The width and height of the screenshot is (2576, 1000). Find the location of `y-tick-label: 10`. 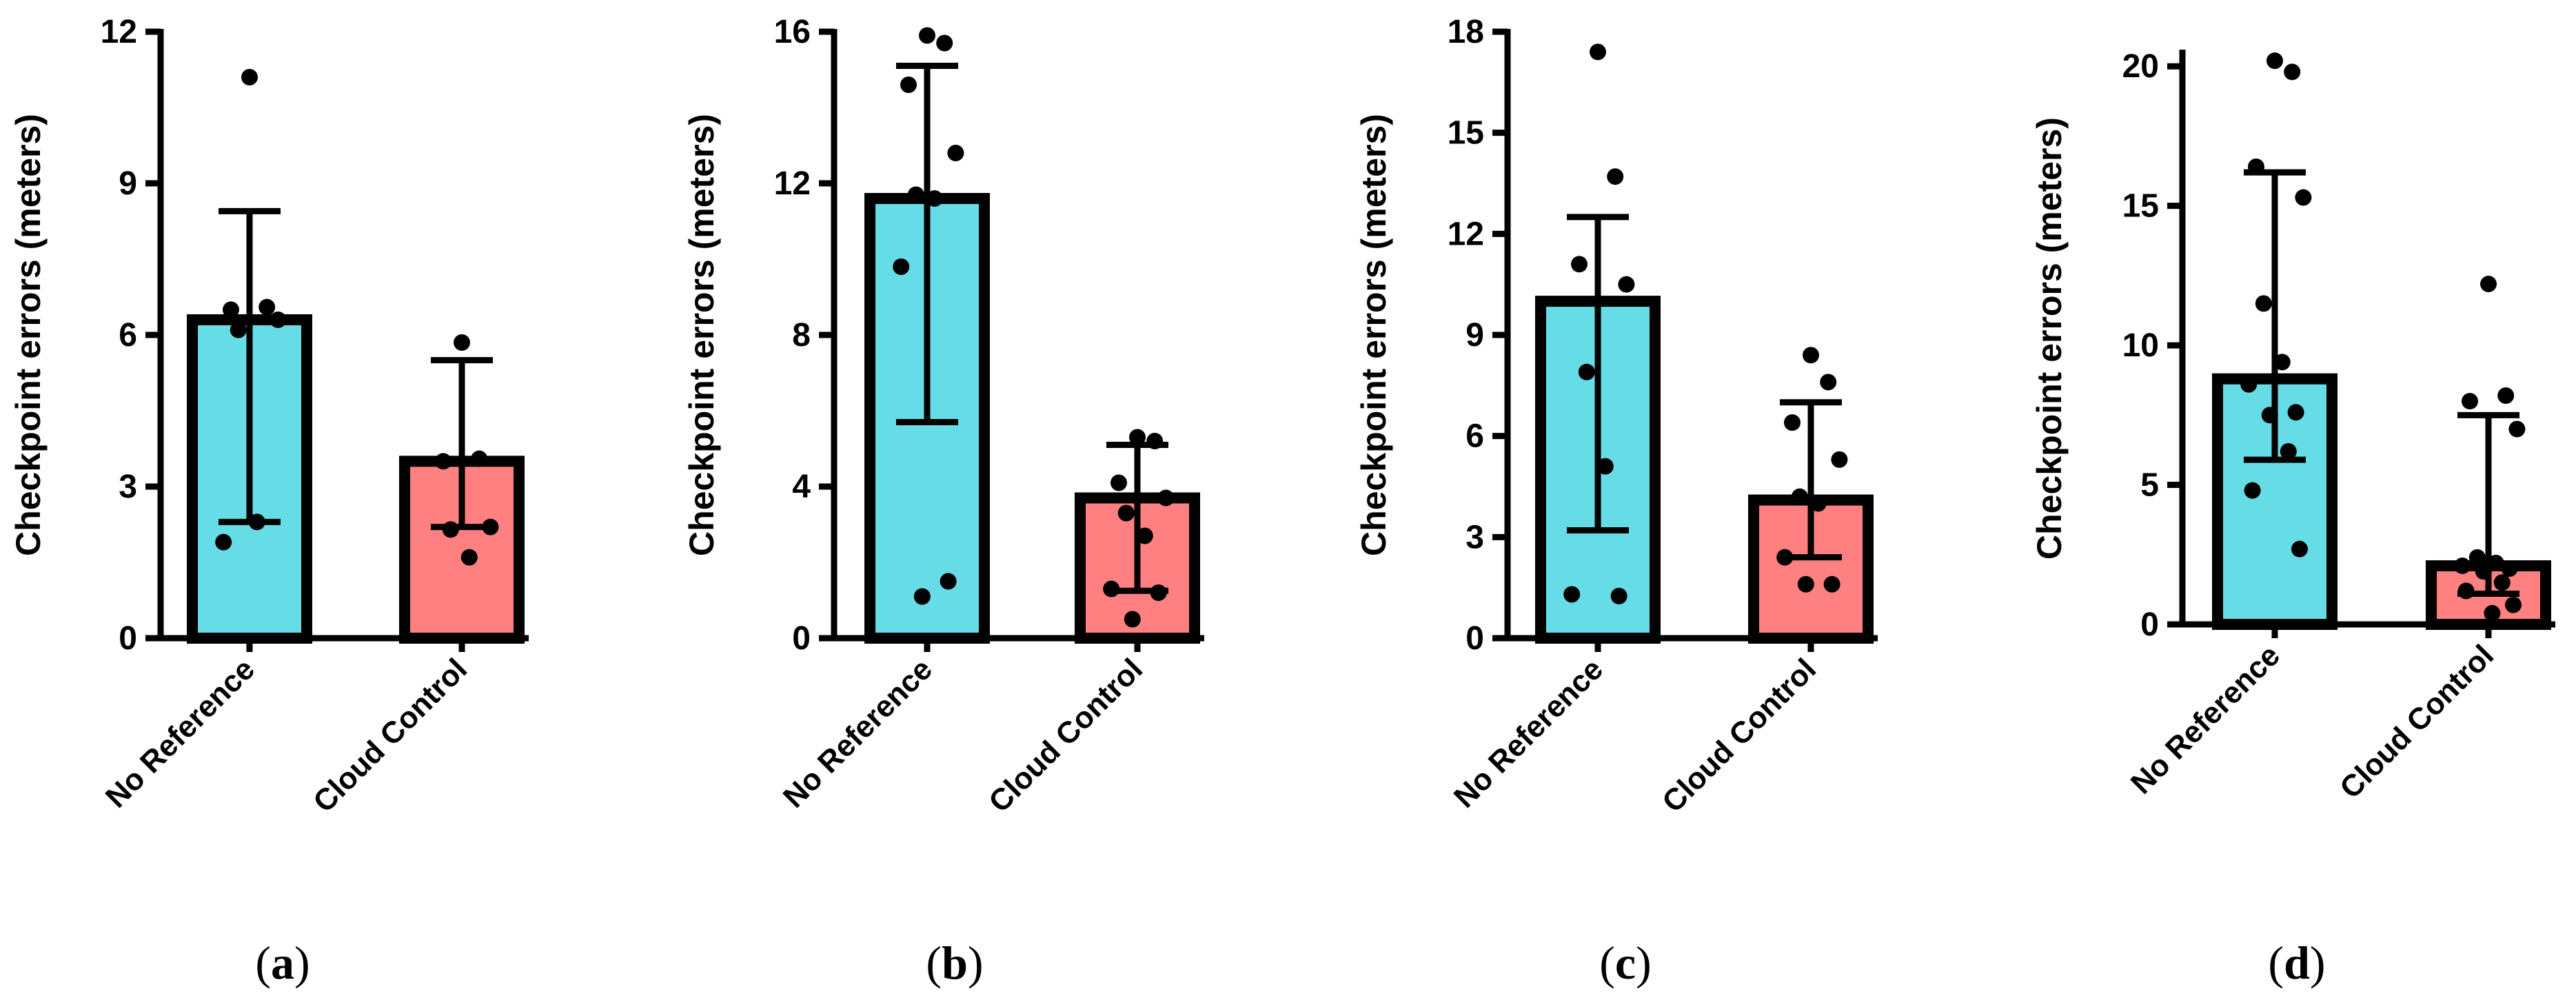

y-tick-label: 10 is located at coordinates (2140, 345).